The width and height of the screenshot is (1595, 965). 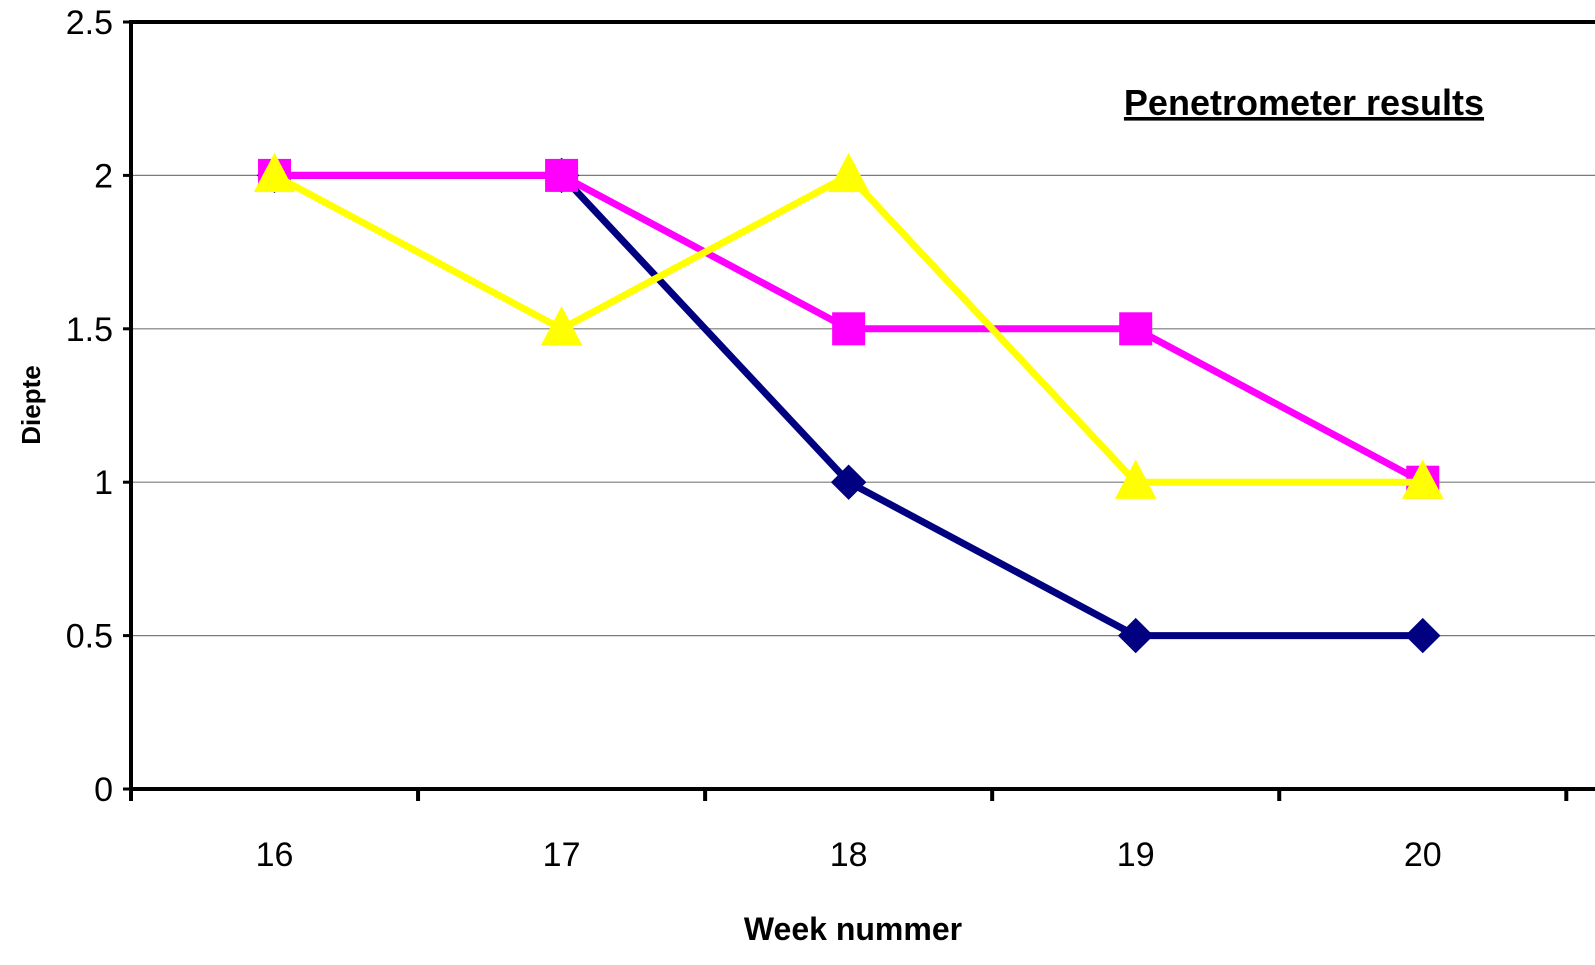 What do you see at coordinates (1423, 855) in the screenshot?
I see `x-tick-label-4: 20` at bounding box center [1423, 855].